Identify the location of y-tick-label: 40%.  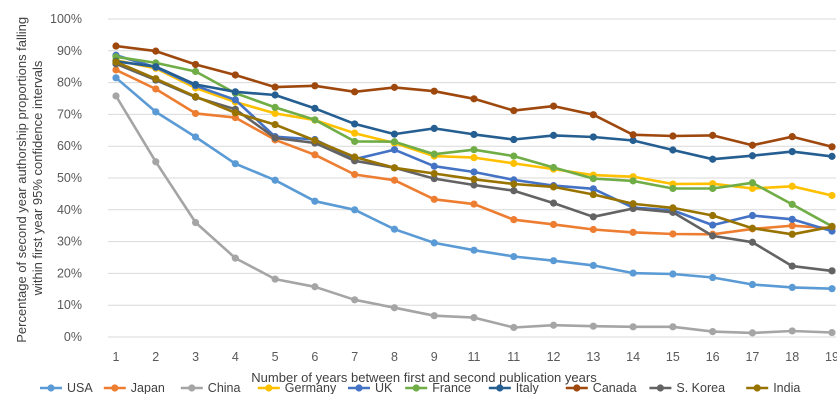
(69, 210).